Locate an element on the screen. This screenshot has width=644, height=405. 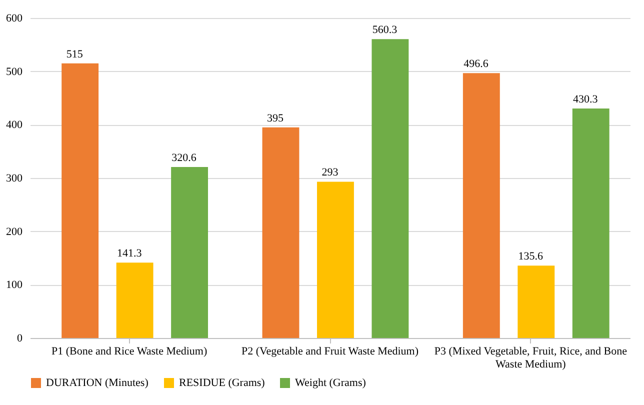
x-tick-label: P1 (Bone and Rice Waste Medium) is located at coordinates (130, 352).